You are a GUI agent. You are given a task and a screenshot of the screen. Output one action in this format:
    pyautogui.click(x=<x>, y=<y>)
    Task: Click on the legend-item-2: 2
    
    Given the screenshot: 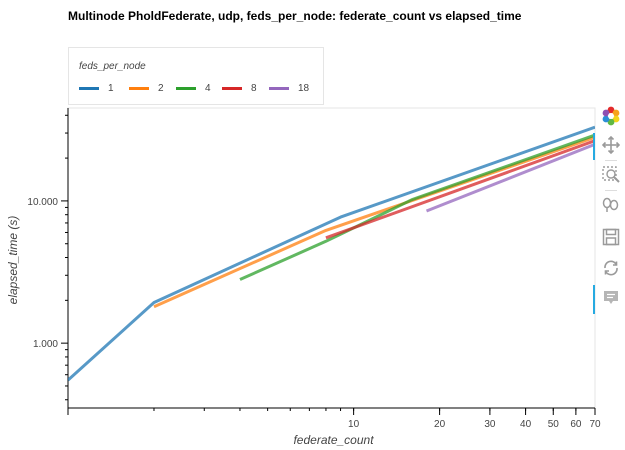 What is the action you would take?
    pyautogui.click(x=146, y=88)
    